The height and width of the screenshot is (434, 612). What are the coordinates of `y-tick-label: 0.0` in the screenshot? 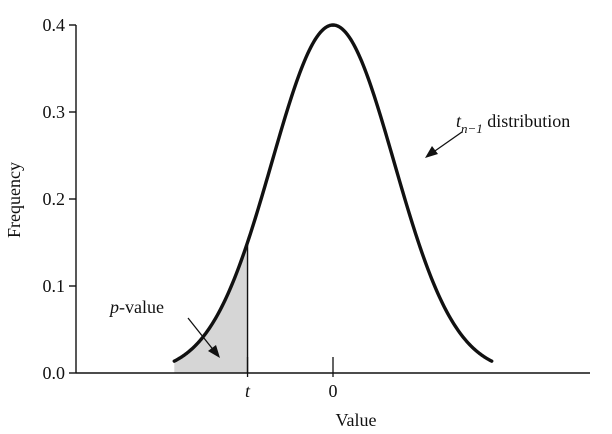 It's located at (54, 373).